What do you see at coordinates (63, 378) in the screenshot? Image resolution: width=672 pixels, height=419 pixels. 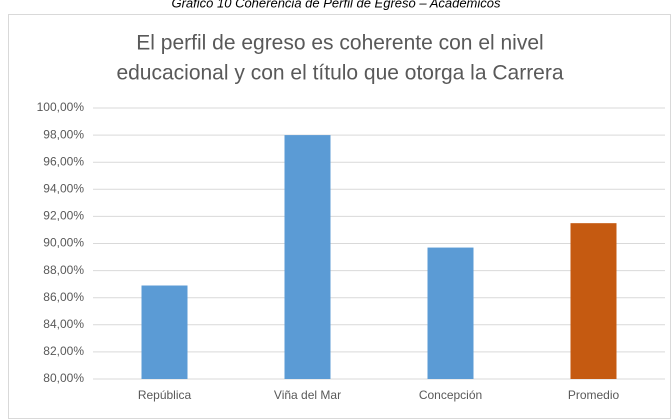 I see `y-tick-label: 80,00%` at bounding box center [63, 378].